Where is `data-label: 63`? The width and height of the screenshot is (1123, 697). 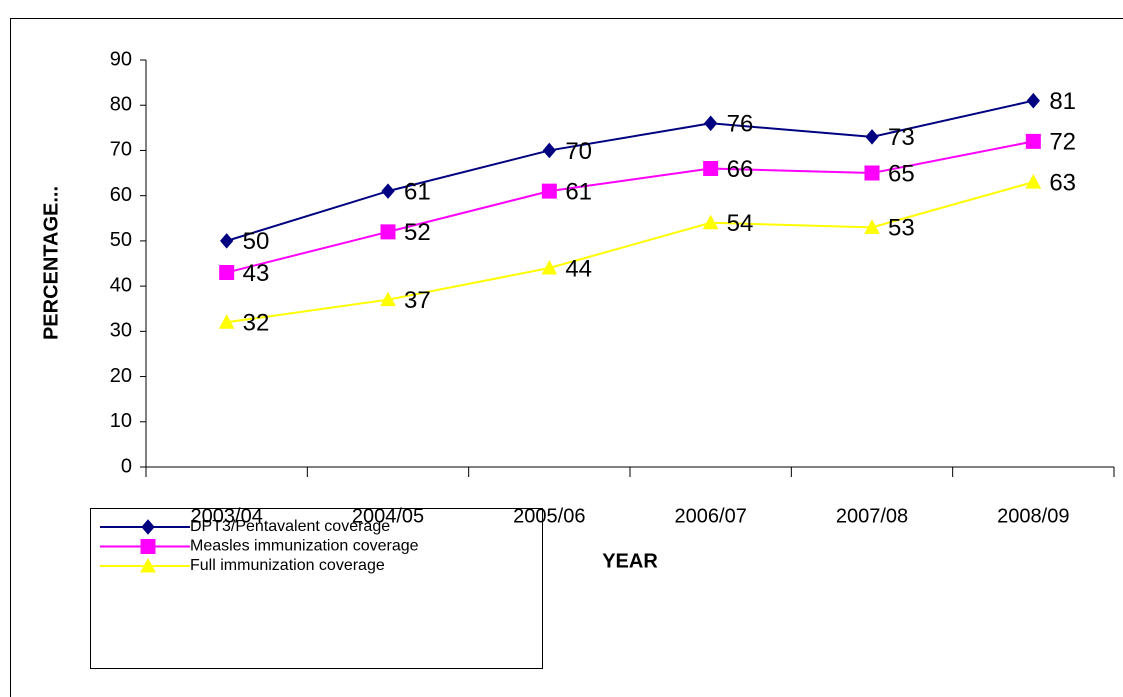 data-label: 63 is located at coordinates (1062, 182).